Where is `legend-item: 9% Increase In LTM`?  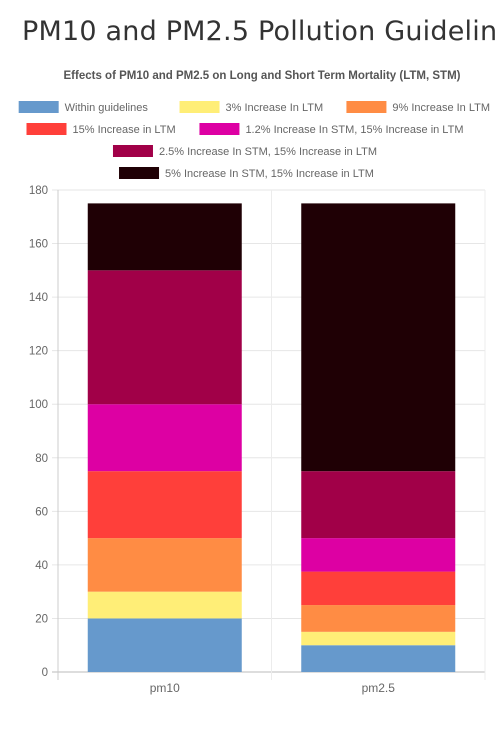 legend-item: 9% Increase In LTM is located at coordinates (418, 107).